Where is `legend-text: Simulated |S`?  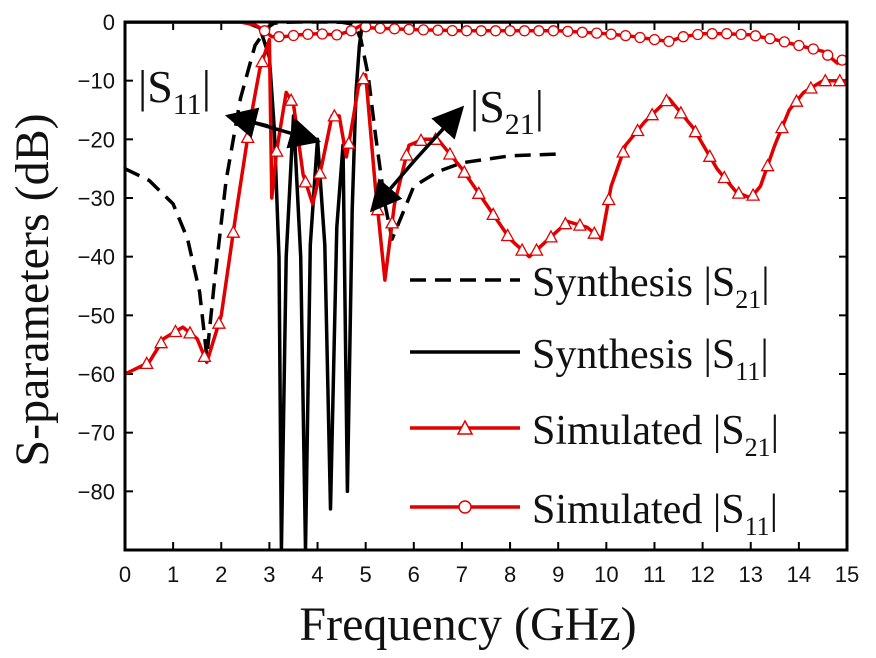 legend-text: Simulated |S is located at coordinates (638, 431).